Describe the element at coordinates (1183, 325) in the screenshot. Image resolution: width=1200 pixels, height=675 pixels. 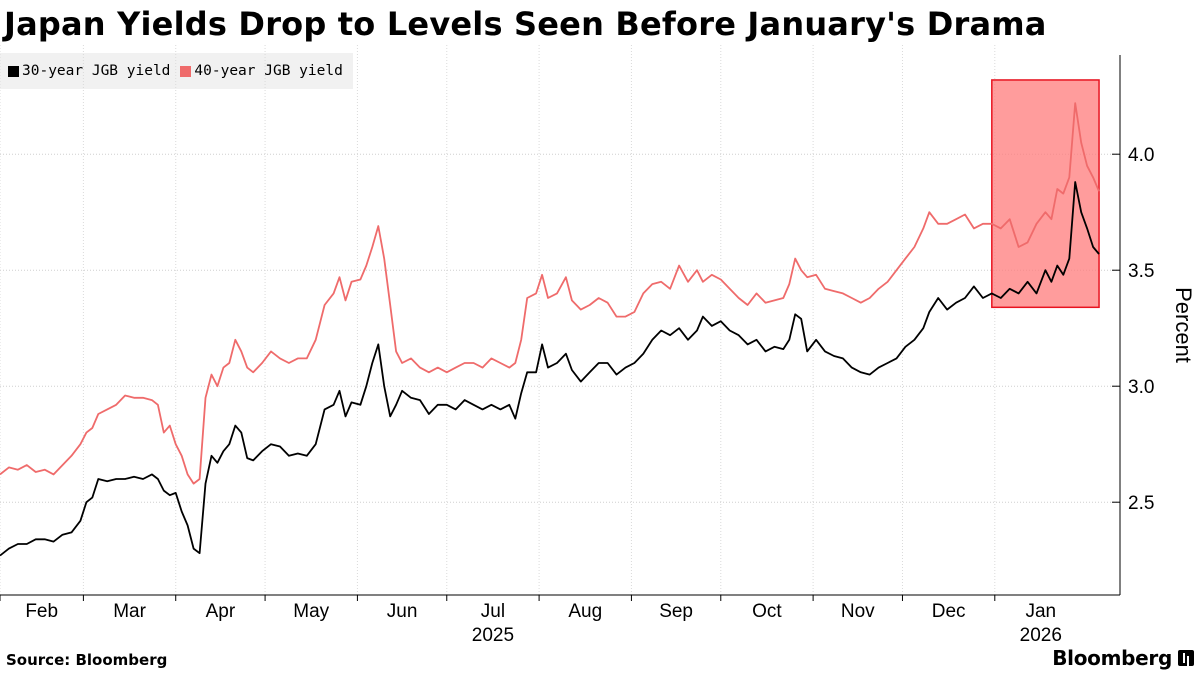
I see `y-axis-title: Percent` at that location.